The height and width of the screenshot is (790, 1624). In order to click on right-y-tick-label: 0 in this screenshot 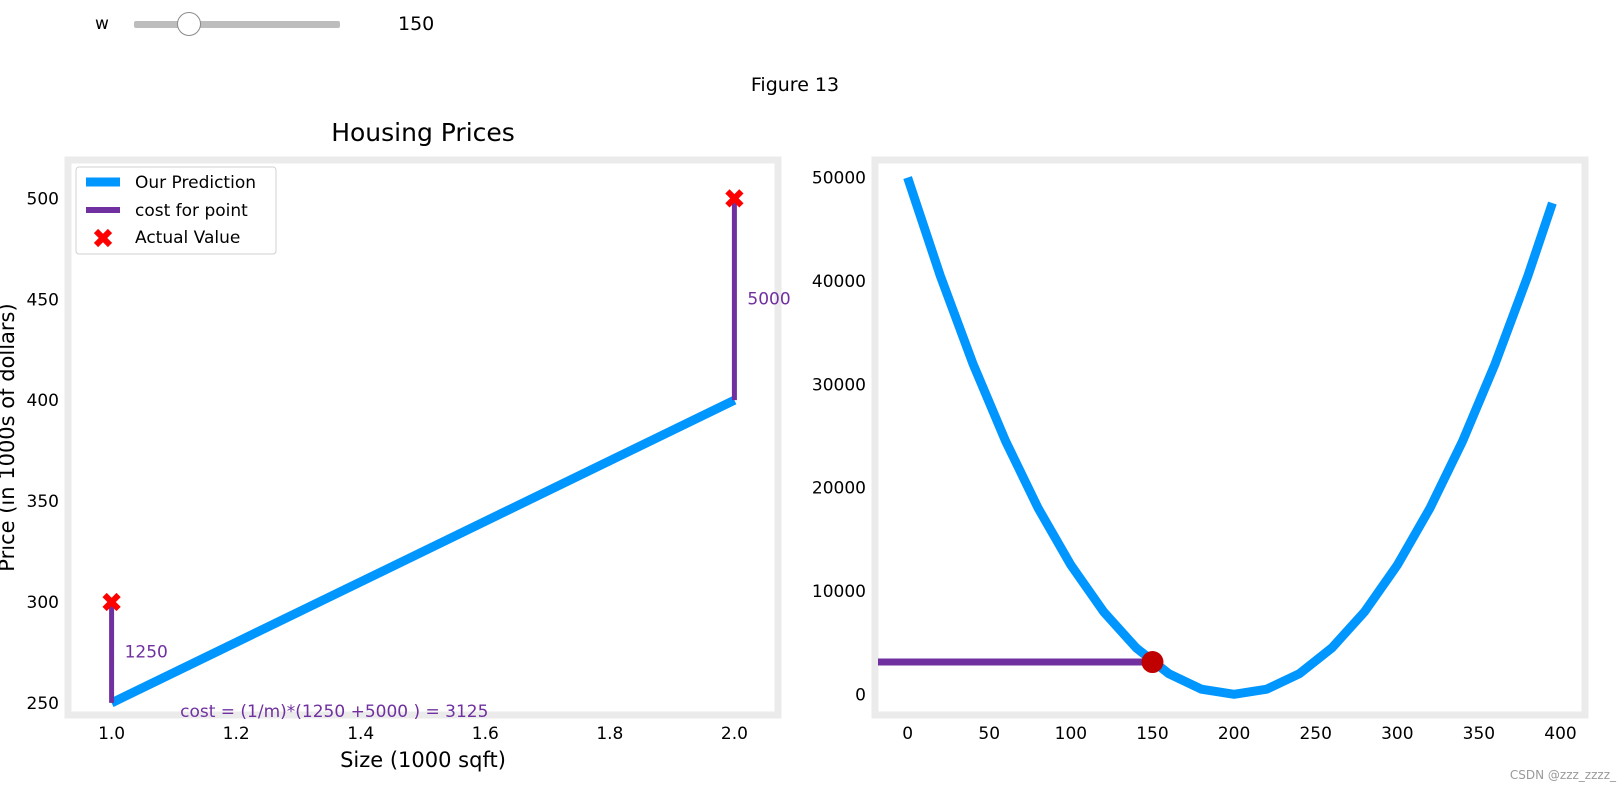, I will do `click(860, 695)`.